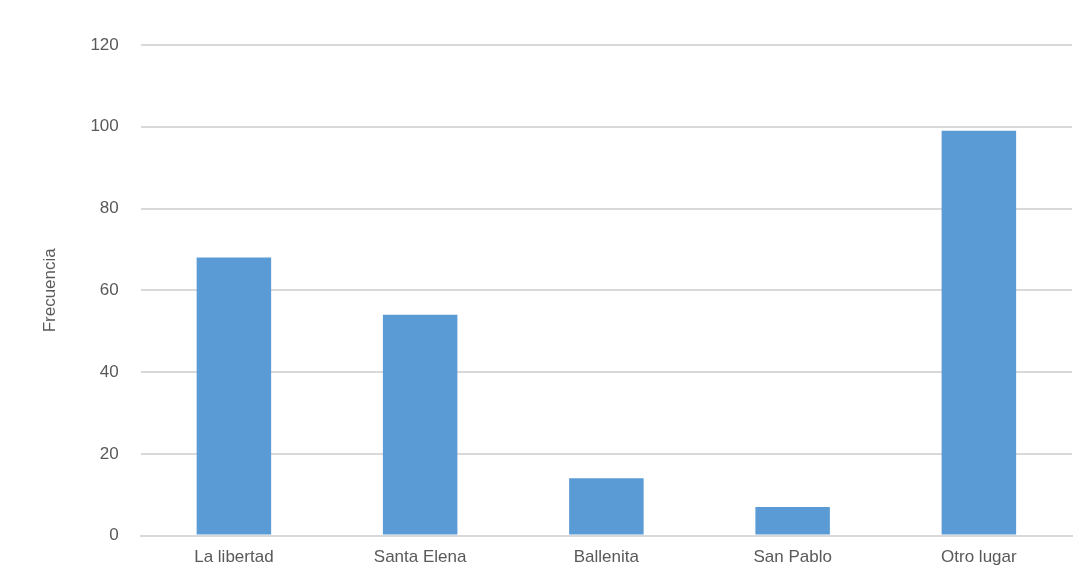 The height and width of the screenshot is (586, 1088). I want to click on x-tick-label: Otro lugar, so click(979, 557).